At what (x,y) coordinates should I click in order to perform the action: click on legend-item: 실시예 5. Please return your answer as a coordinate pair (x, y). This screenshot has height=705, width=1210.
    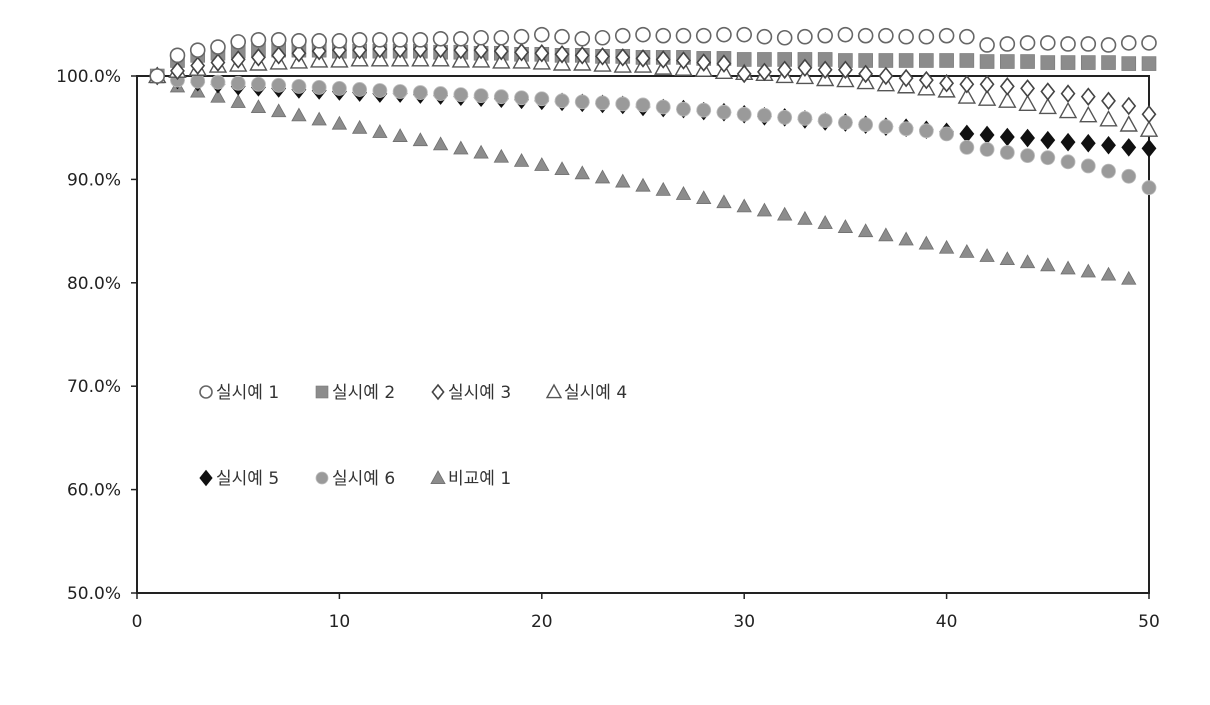
    Looking at the image, I should click on (239, 479).